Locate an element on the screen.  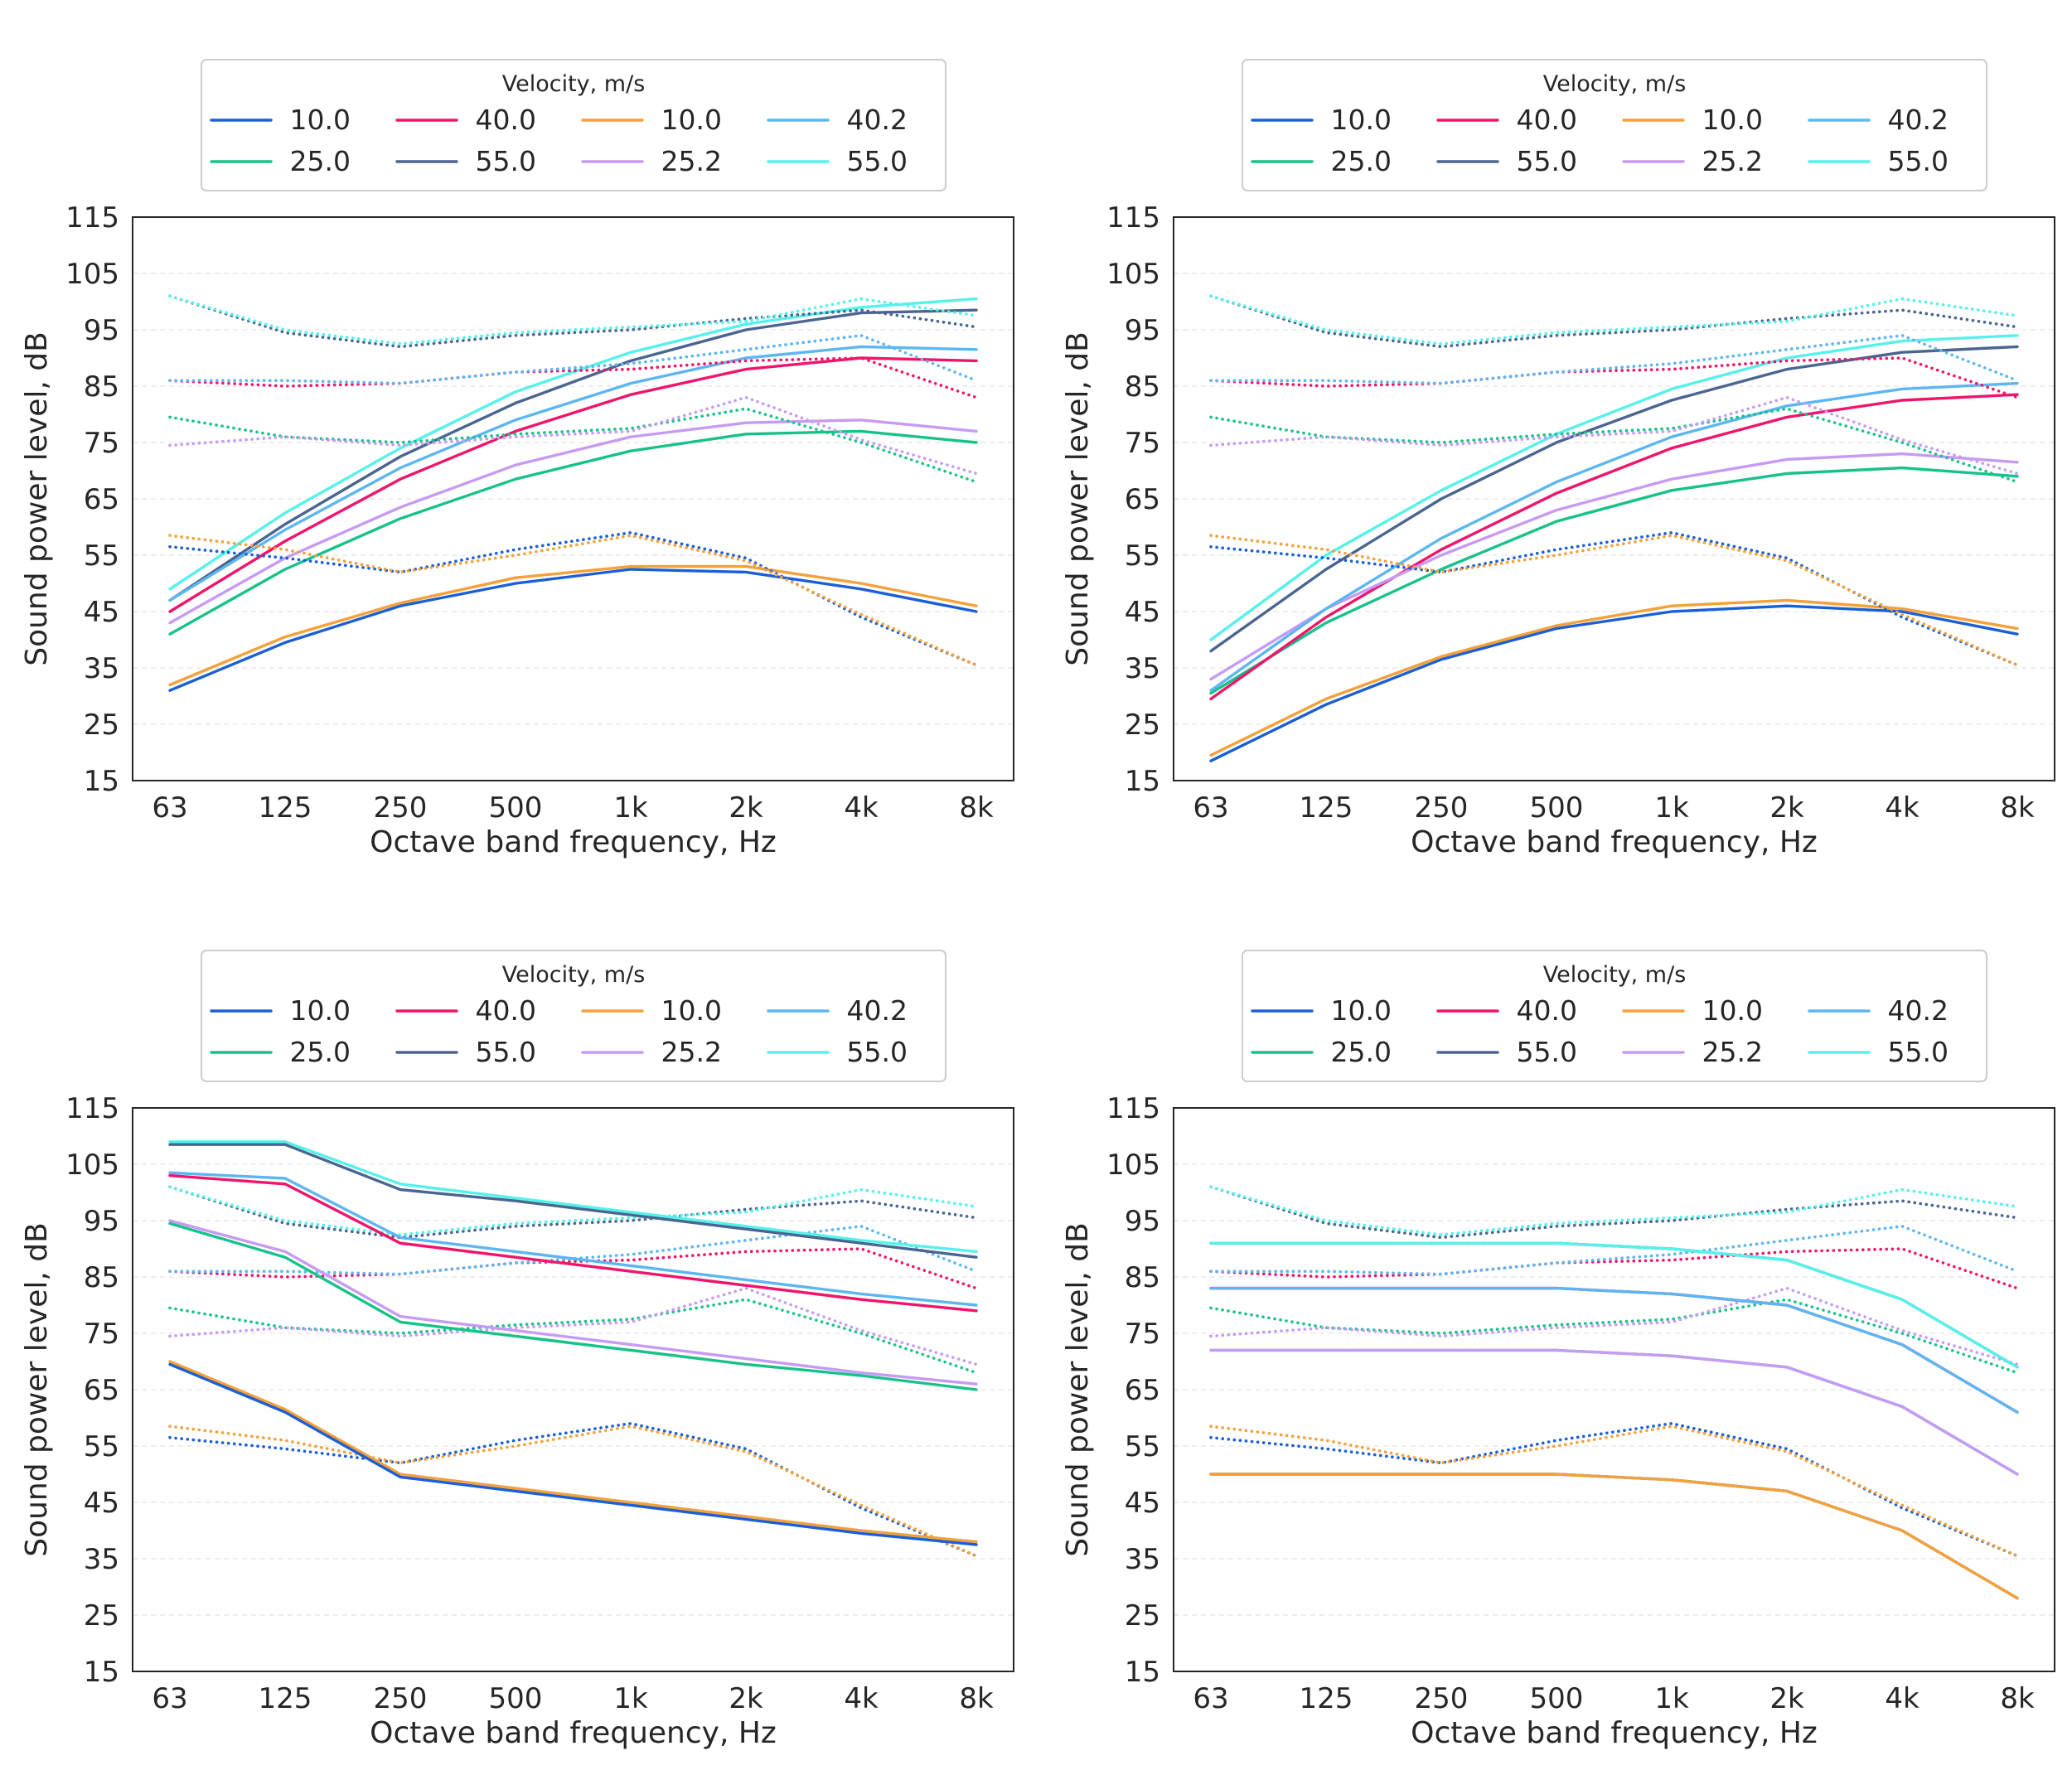
series-line-9-solid is located at coordinates (573, 1454).